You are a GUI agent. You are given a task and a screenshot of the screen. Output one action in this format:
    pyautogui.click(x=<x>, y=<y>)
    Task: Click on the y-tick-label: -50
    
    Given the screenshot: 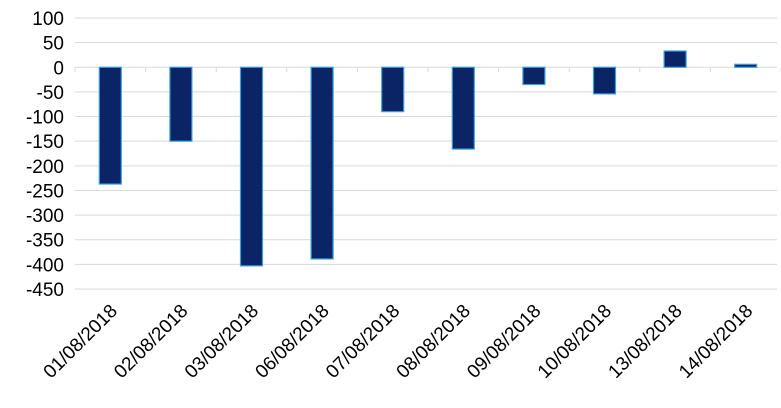 What is the action you would take?
    pyautogui.click(x=50, y=93)
    